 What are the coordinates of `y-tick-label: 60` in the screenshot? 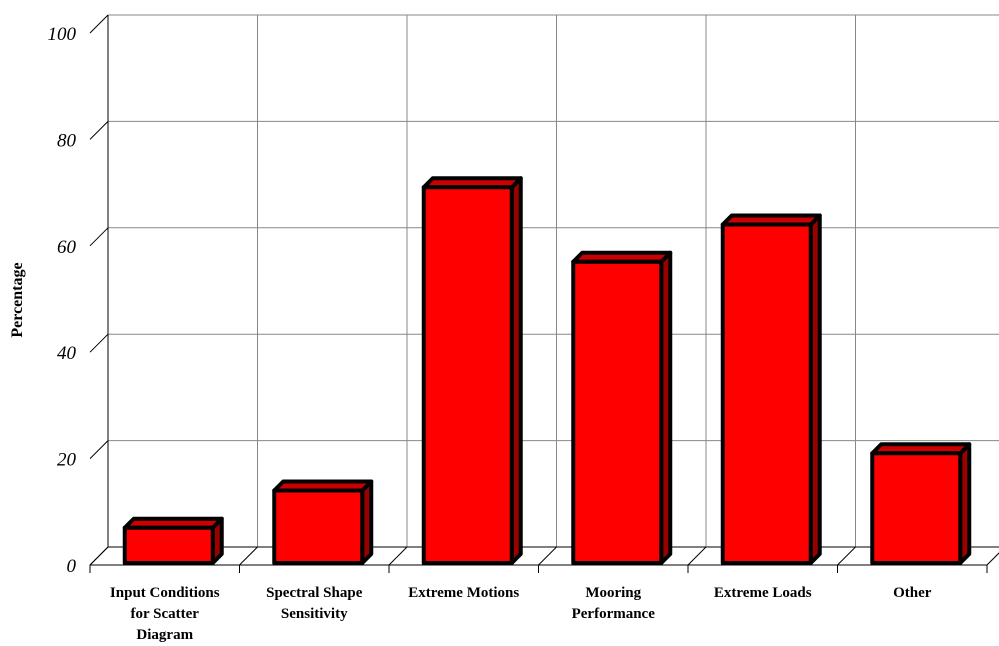 It's located at (67, 247).